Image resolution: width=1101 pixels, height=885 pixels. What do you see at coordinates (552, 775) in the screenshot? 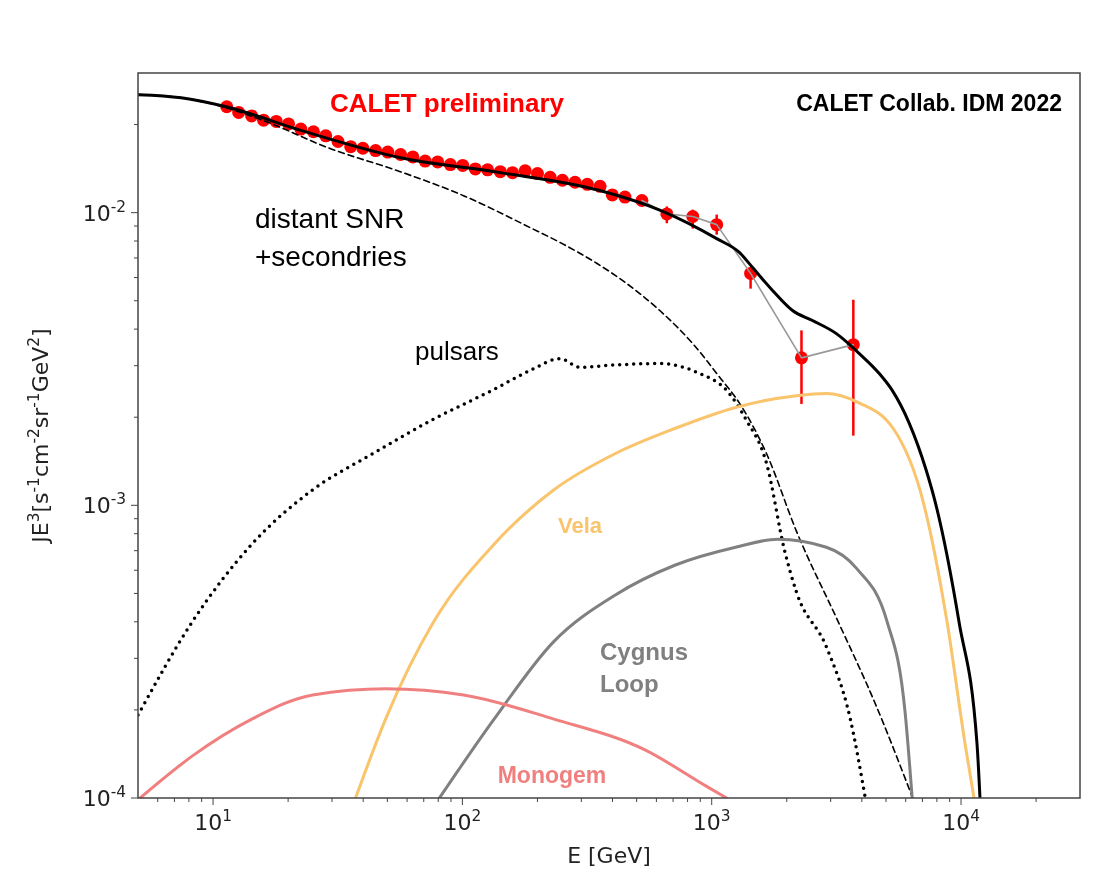
I see `series-label: Monogem` at bounding box center [552, 775].